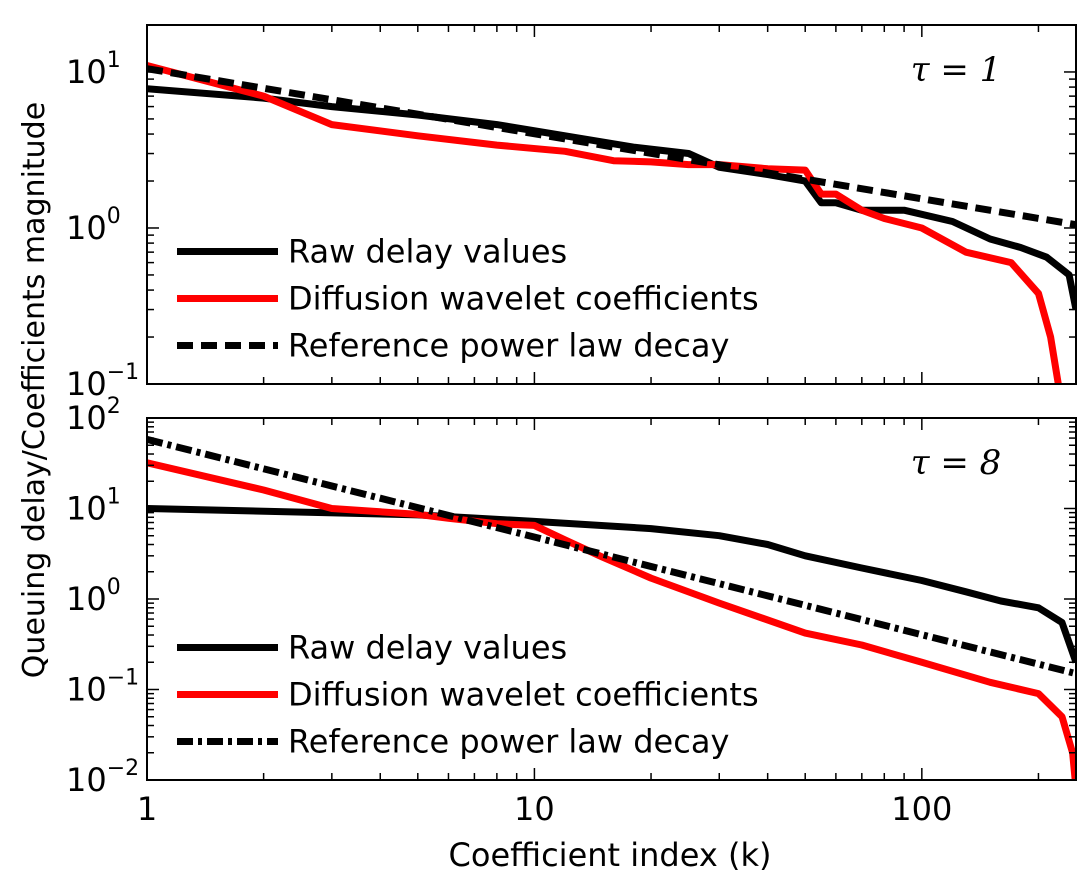  Describe the element at coordinates (956, 70) in the screenshot. I see `tau-annotation: τ = 1` at that location.